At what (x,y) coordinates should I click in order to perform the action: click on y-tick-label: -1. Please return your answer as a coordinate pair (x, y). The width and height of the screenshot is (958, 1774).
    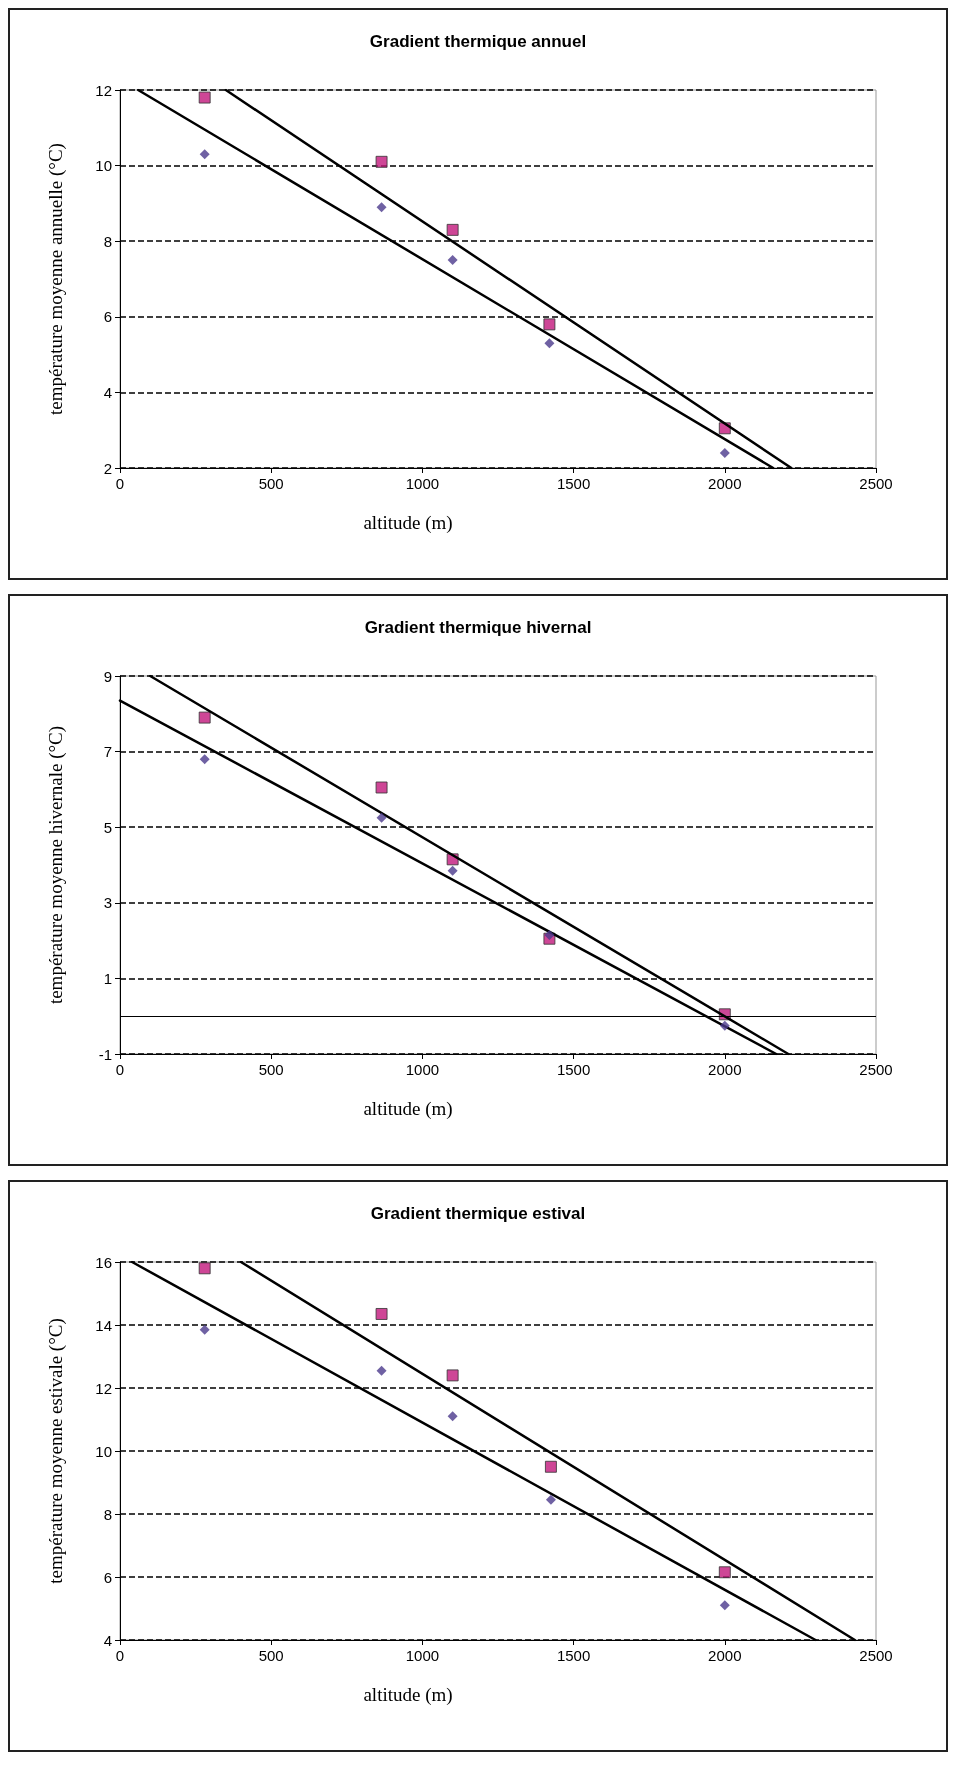
    Looking at the image, I should click on (105, 1054).